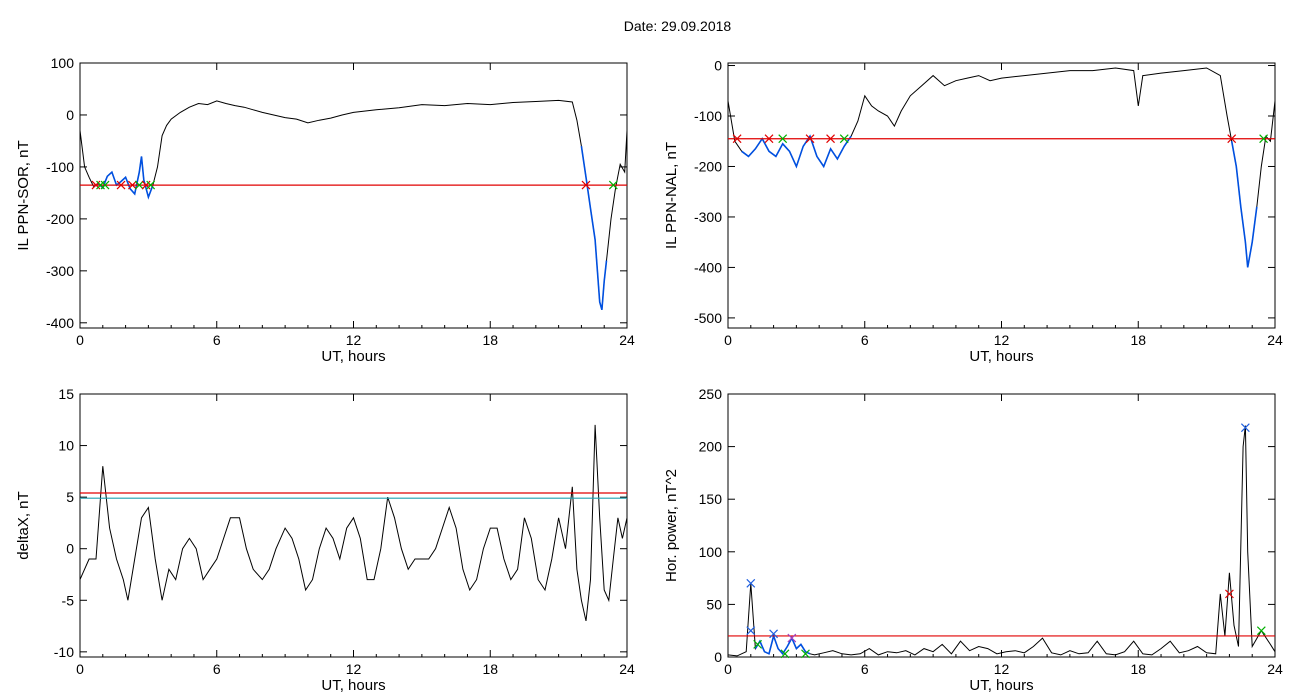 The height and width of the screenshot is (700, 1300). I want to click on y-axis-label: deltaX, nT, so click(23, 525).